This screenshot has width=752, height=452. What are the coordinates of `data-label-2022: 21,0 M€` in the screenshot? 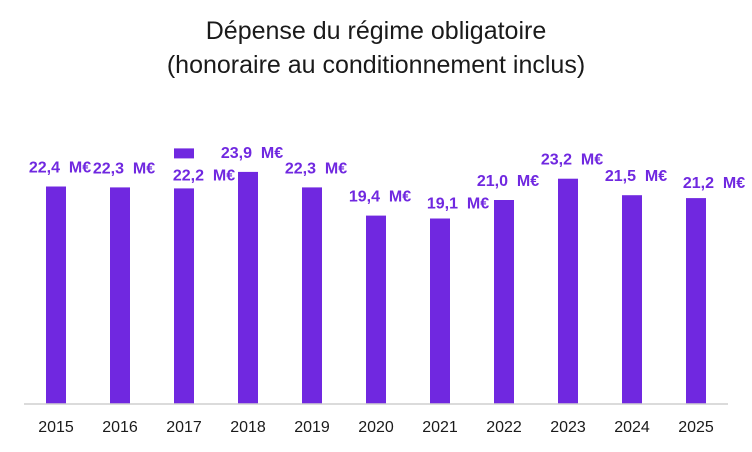 It's located at (508, 181).